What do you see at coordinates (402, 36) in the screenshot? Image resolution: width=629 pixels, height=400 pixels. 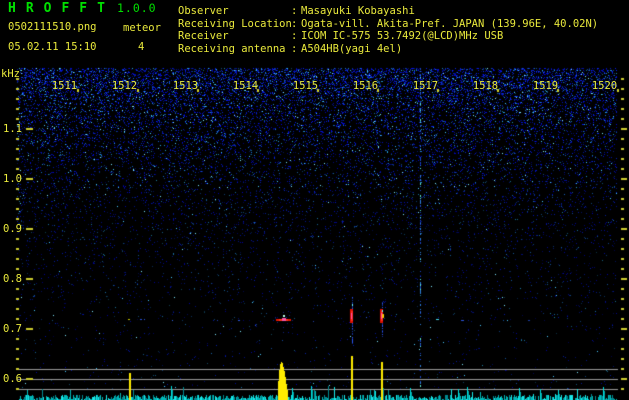 I see `station-value: ICOM IC-575 53.7492(@LCD)MHz USB` at bounding box center [402, 36].